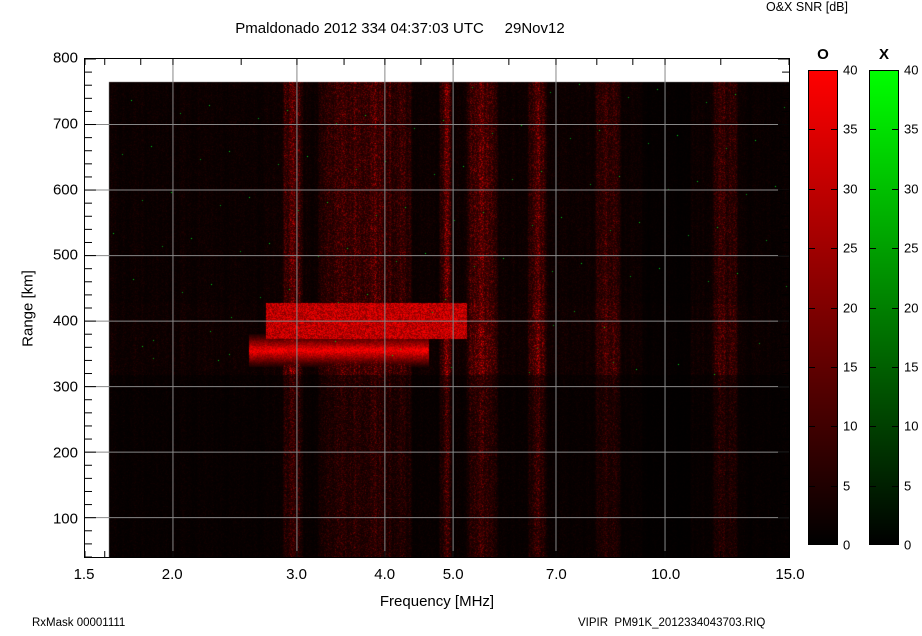  Describe the element at coordinates (65, 387) in the screenshot. I see `y-tick-label: 300` at that location.